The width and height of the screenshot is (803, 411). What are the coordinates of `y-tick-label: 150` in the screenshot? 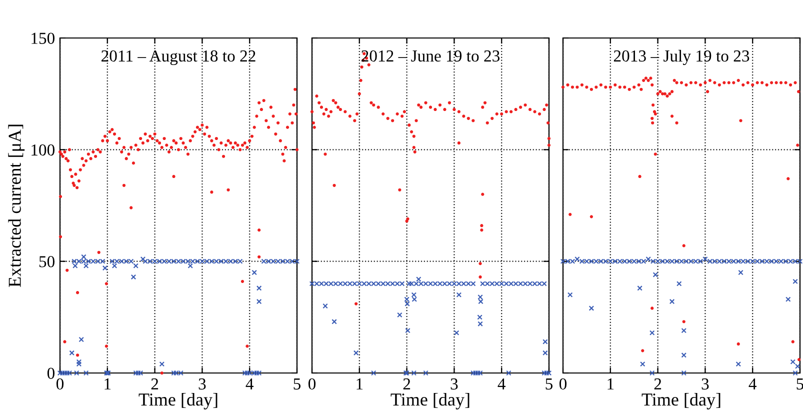 It's located at (43, 38).